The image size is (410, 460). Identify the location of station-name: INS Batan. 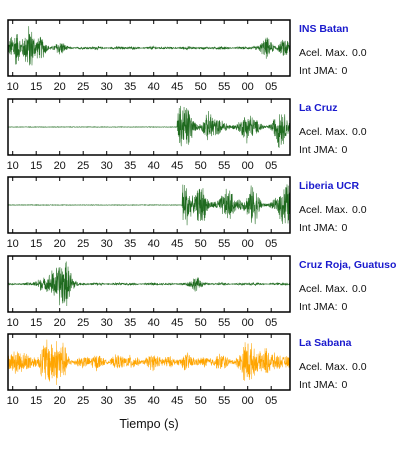
(324, 29).